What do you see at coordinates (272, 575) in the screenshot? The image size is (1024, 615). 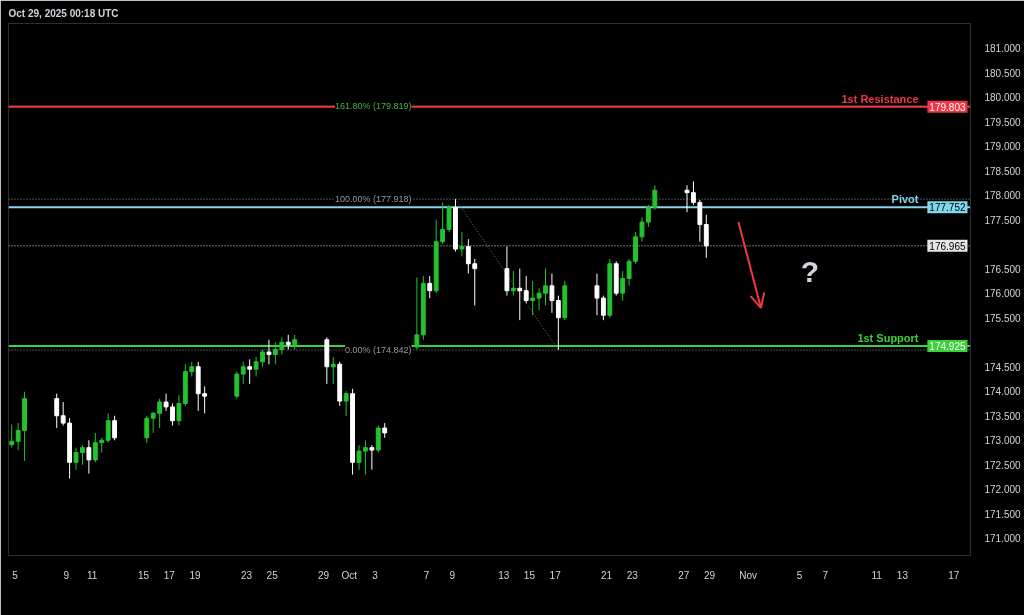 I see `x-tick-label: 25` at bounding box center [272, 575].